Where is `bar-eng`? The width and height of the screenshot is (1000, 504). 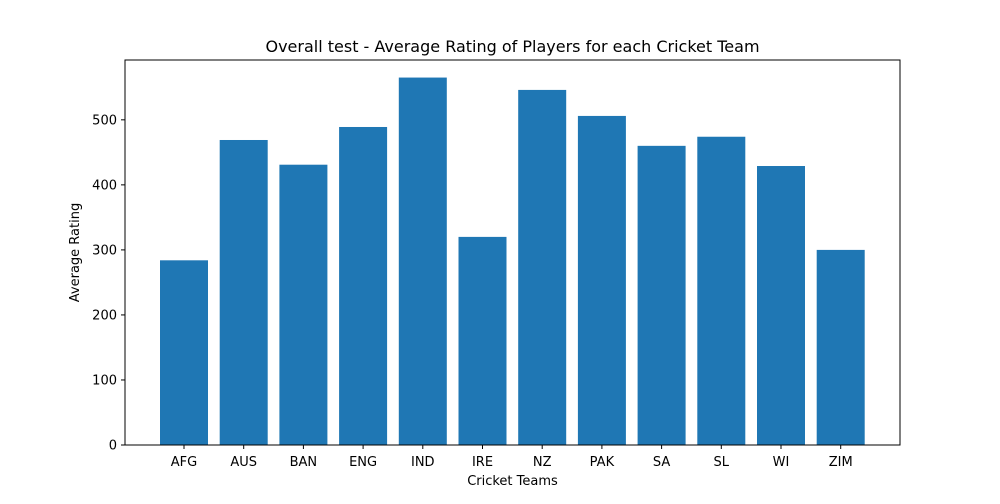 bar-eng is located at coordinates (363, 285).